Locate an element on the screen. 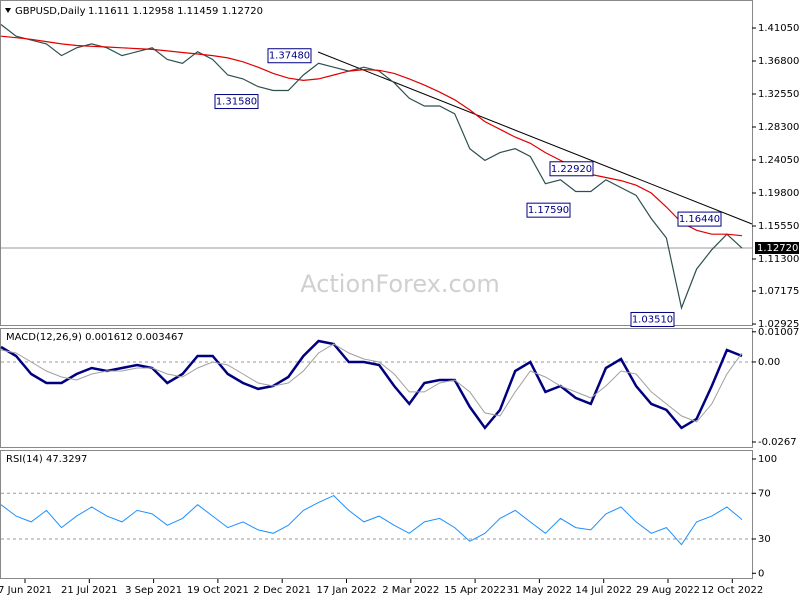  y-tick-label: 1.11300 is located at coordinates (778, 259).